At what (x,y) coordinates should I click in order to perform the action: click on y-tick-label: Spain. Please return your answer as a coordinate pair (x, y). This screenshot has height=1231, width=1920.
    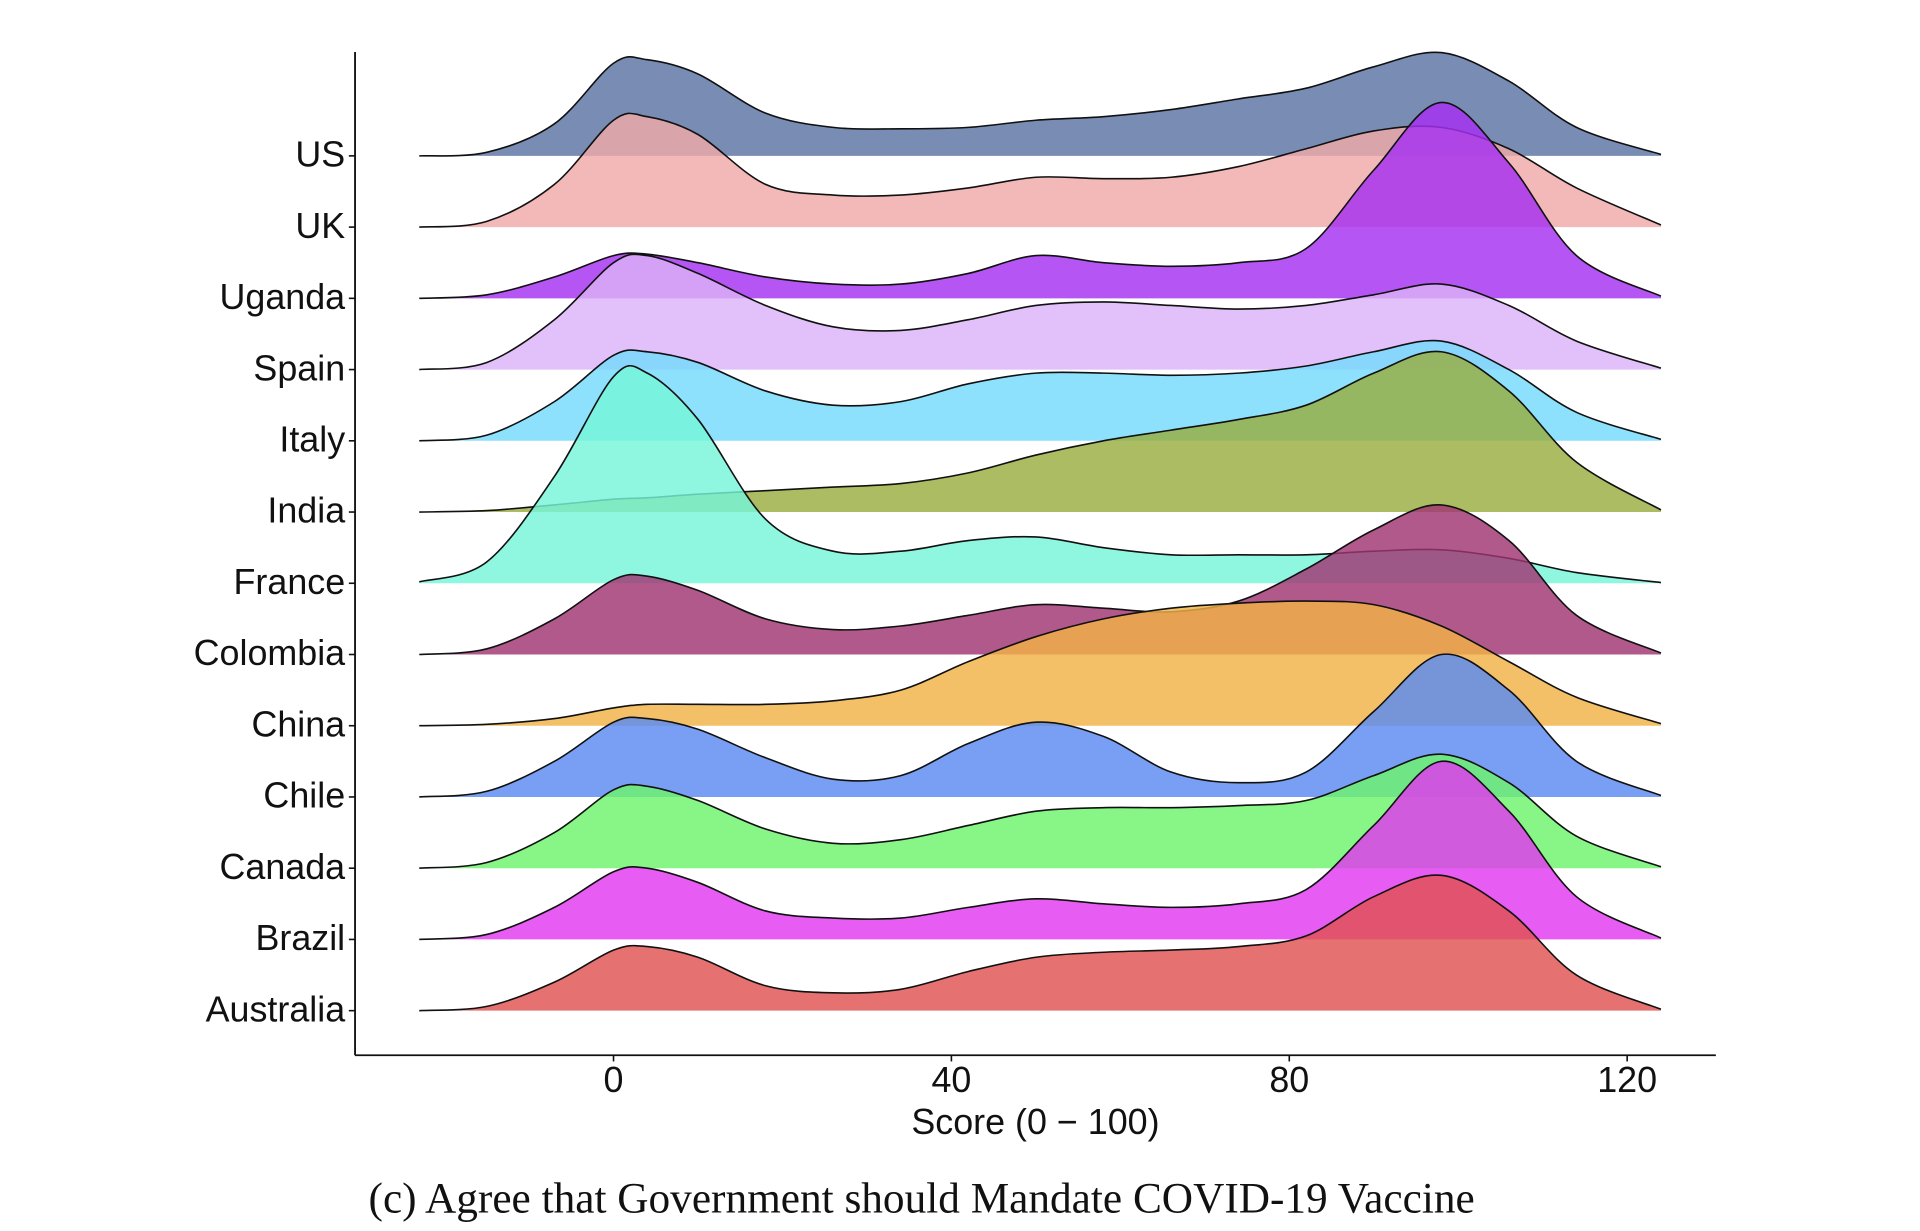
    Looking at the image, I should click on (299, 368).